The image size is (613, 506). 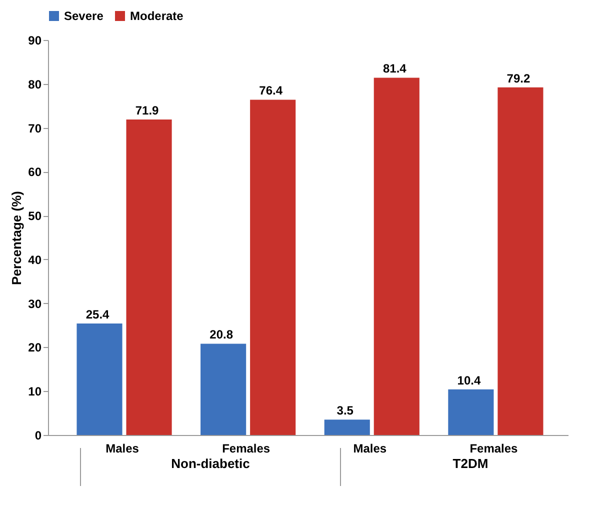 I want to click on y-tick-label: 50, so click(x=35, y=216).